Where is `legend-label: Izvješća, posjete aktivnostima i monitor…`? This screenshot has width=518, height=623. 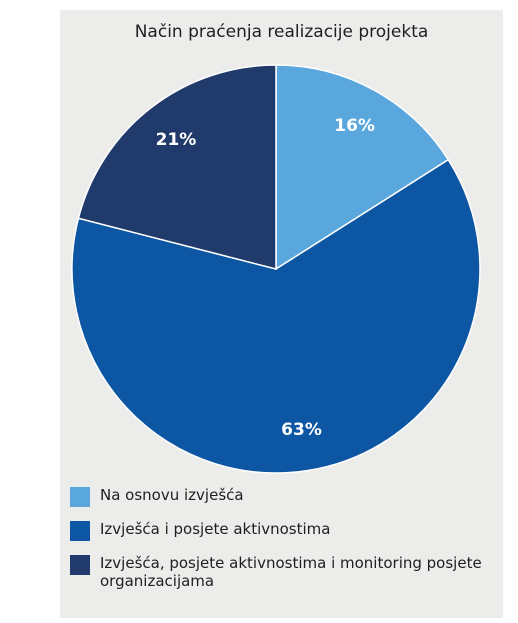
legend-label: Izvješća, posjete aktivnostima i monitor… is located at coordinates (291, 572).